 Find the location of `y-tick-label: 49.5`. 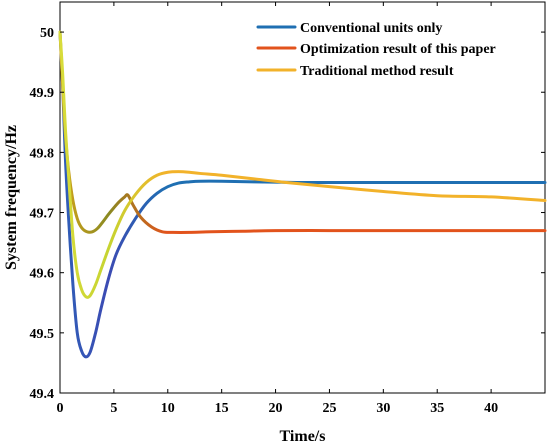

y-tick-label: 49.5 is located at coordinates (42, 334).